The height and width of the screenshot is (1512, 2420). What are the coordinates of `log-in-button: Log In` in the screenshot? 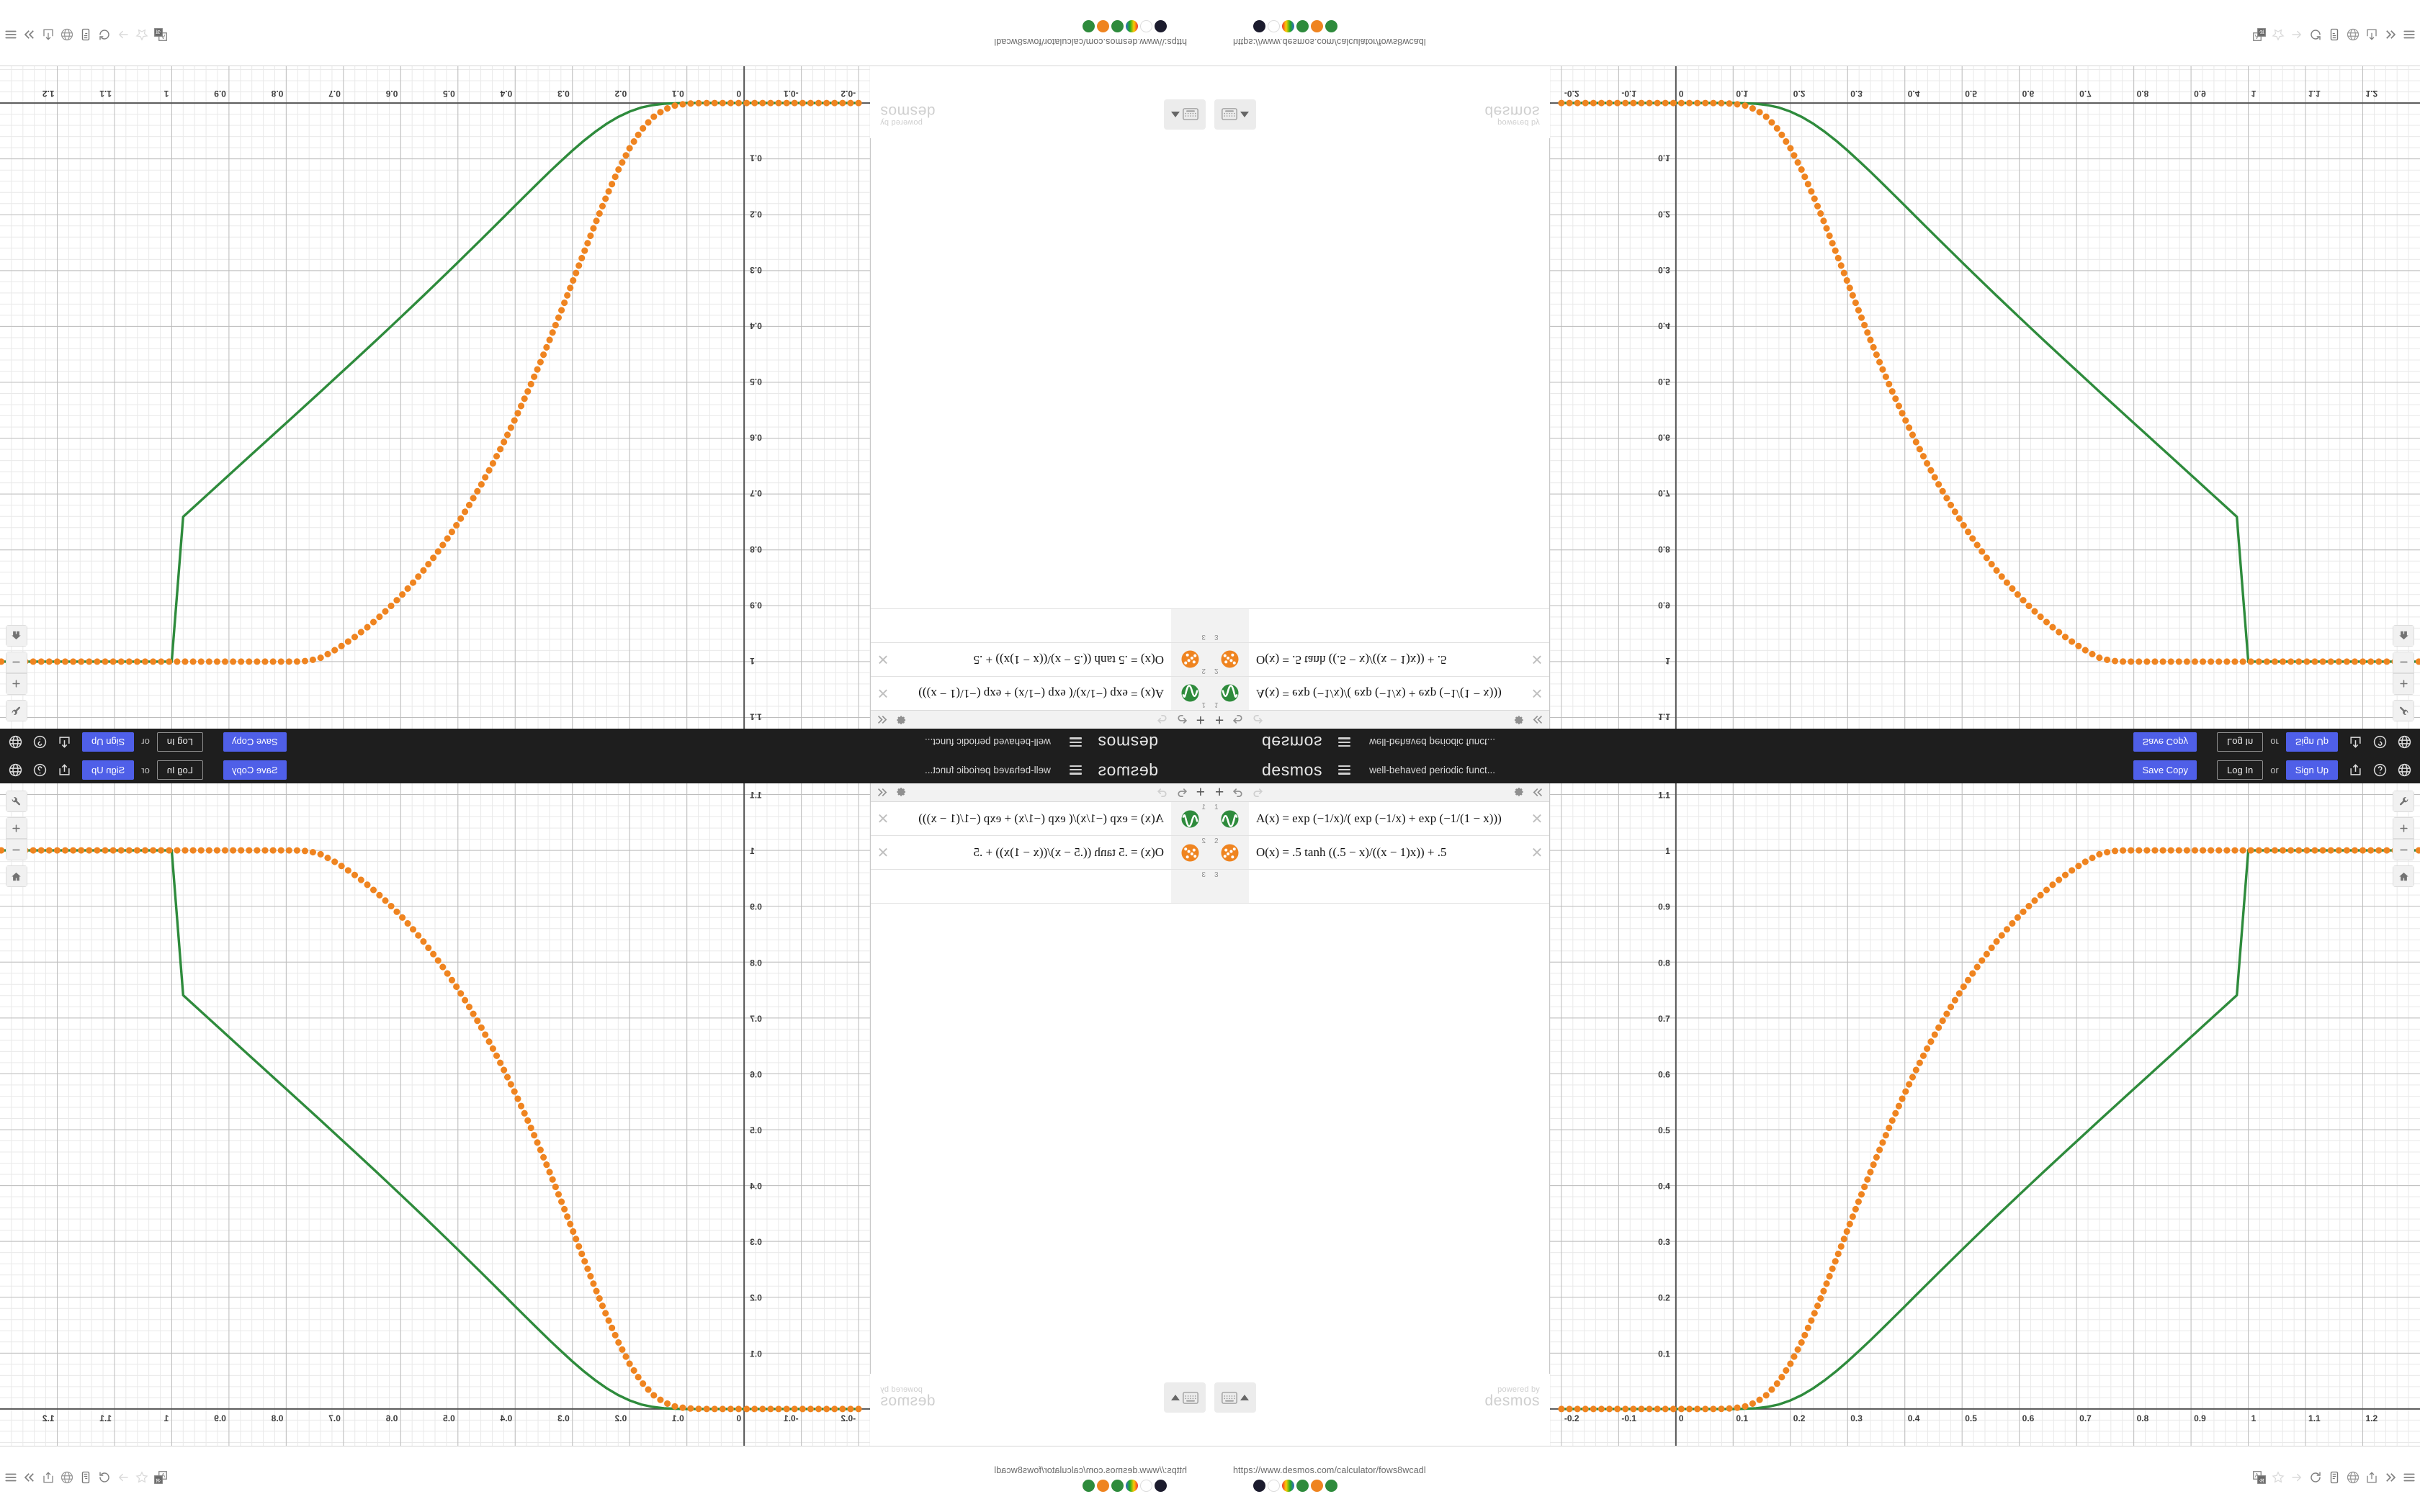 It's located at (2240, 770).